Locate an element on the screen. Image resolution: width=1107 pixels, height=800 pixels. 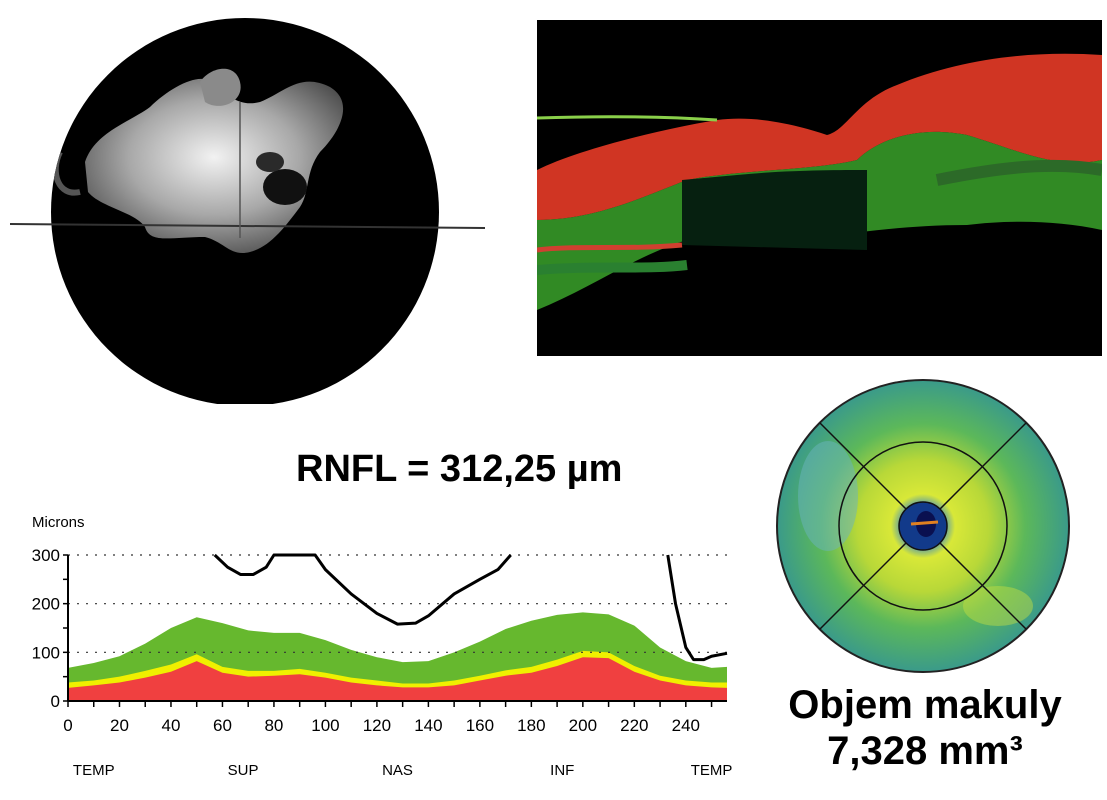
macular-volume-value: 7,328 mm³ is located at coordinates (925, 751).